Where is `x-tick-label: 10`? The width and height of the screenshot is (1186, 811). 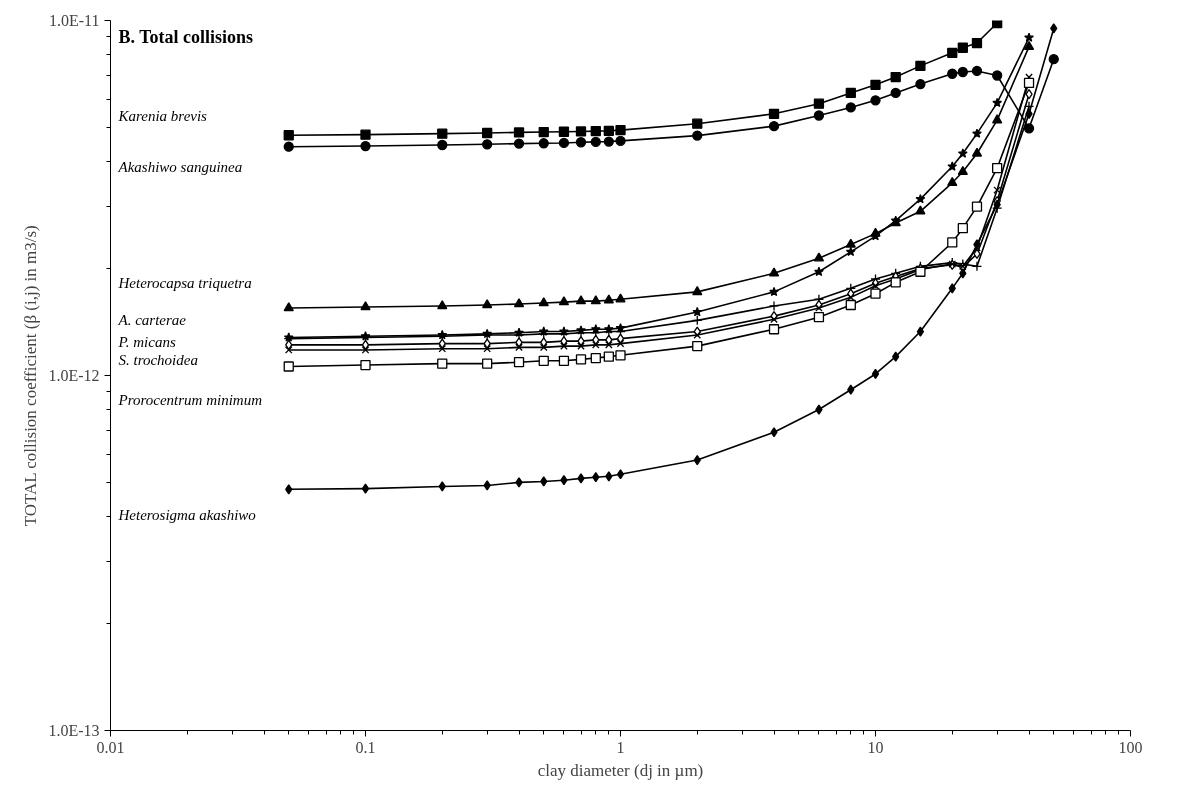 x-tick-label: 10 is located at coordinates (875, 747).